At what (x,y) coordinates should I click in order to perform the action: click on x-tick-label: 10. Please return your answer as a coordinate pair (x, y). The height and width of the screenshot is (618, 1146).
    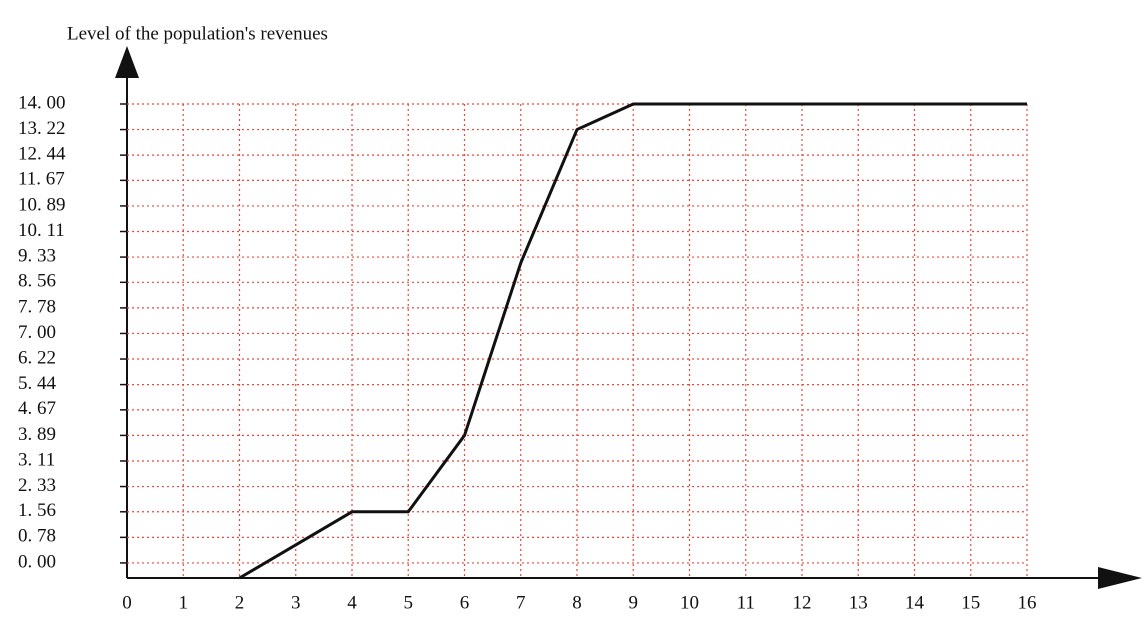
    Looking at the image, I should click on (689, 602).